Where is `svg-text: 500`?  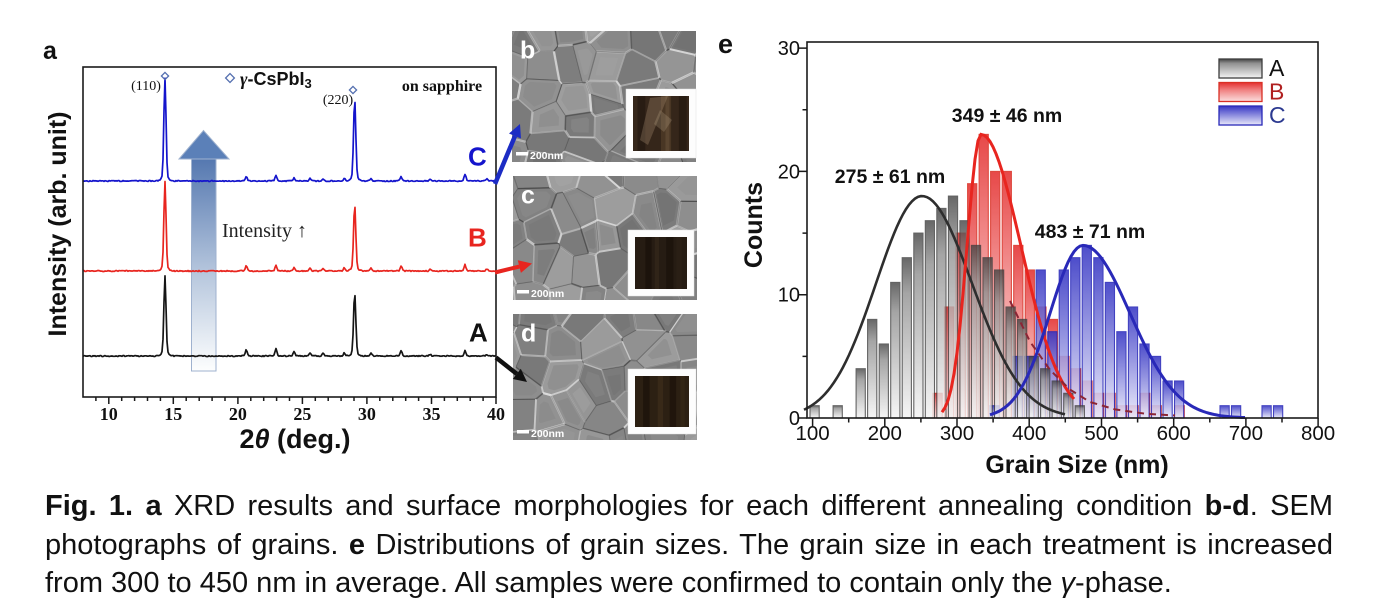
svg-text: 500 is located at coordinates (1101, 433).